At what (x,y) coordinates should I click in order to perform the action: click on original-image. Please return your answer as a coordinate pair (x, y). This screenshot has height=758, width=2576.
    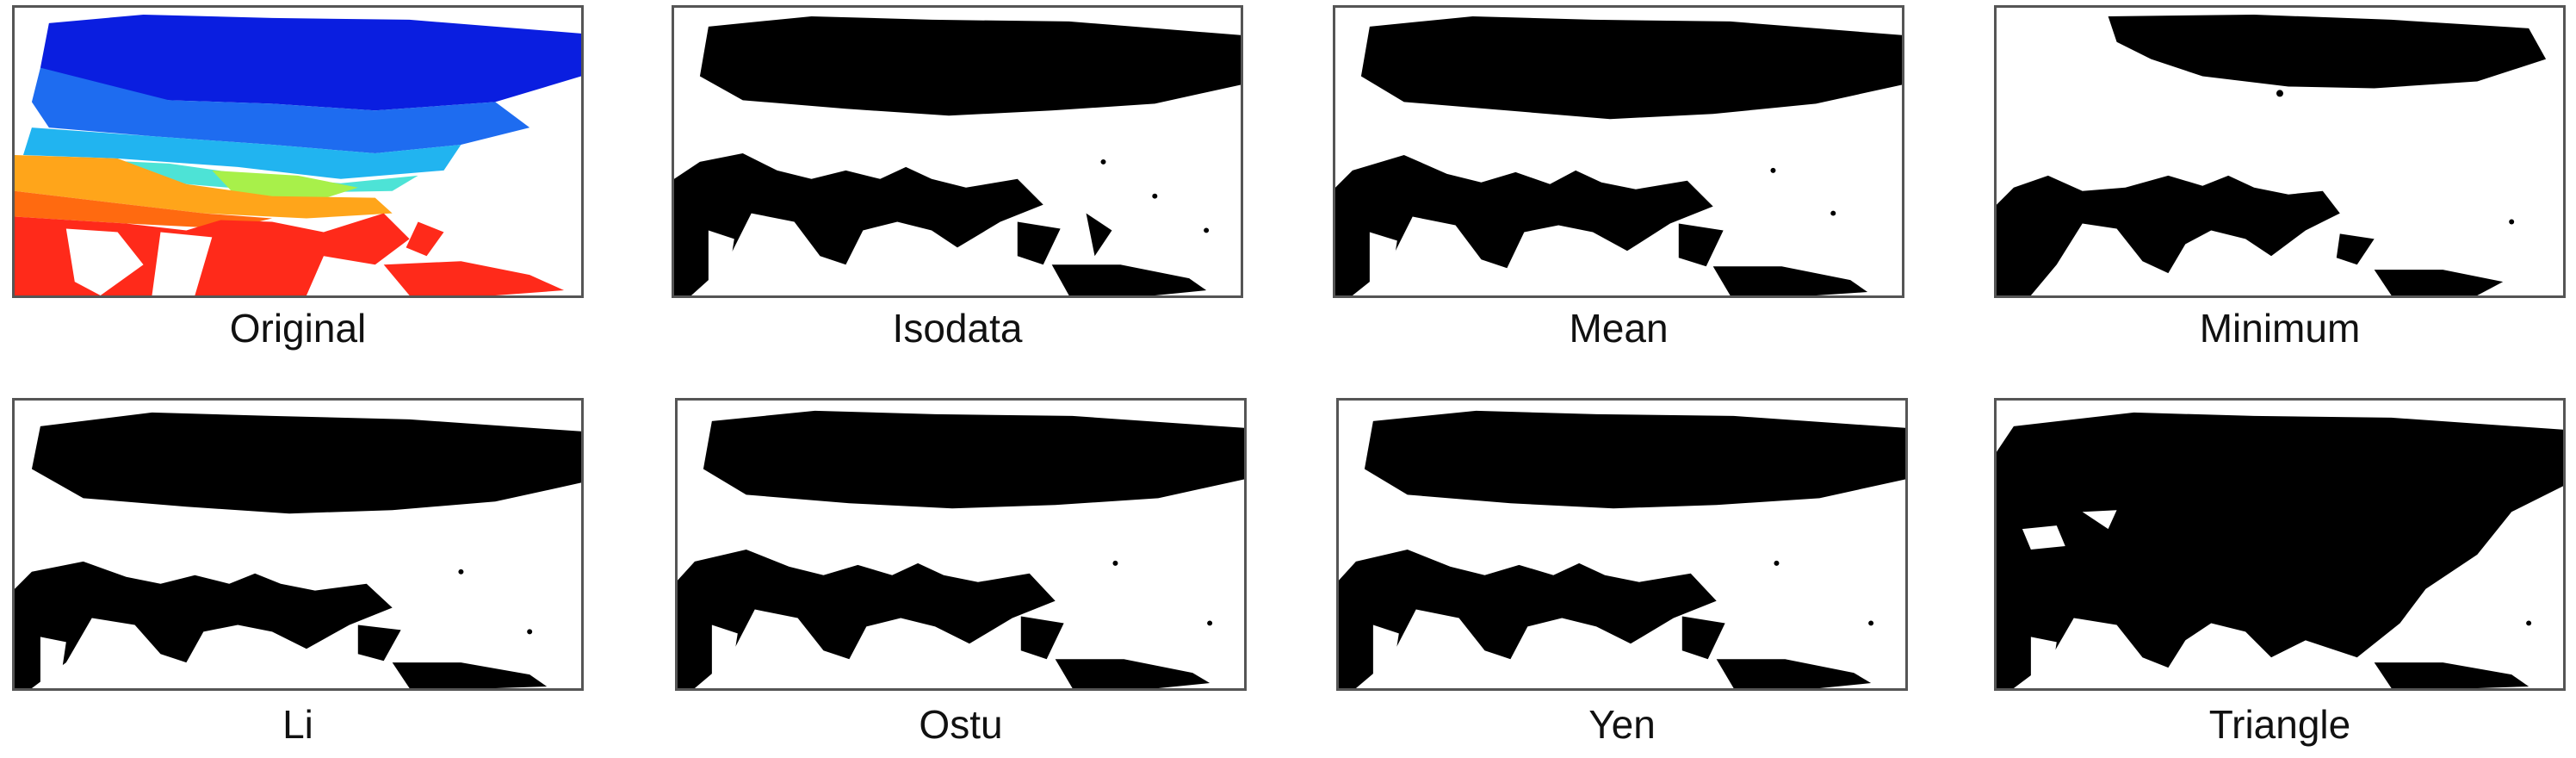
    Looking at the image, I should click on (298, 151).